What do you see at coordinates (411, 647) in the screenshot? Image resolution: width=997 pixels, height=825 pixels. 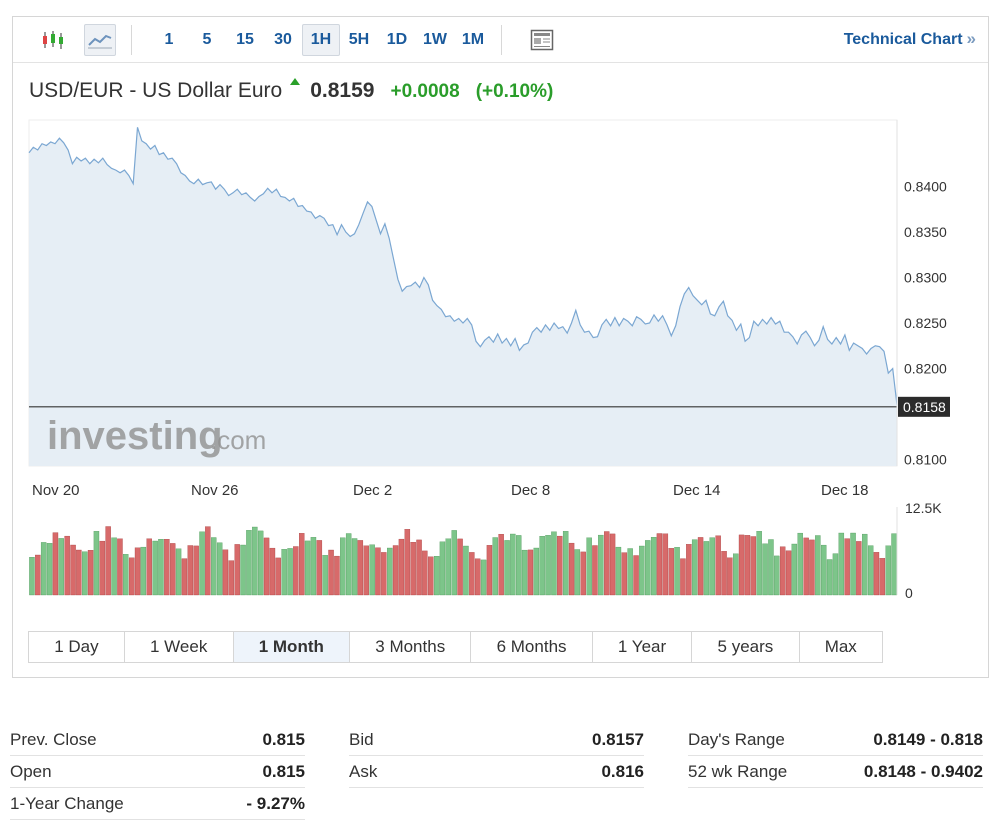 I see `range-3-months: 3 Months` at bounding box center [411, 647].